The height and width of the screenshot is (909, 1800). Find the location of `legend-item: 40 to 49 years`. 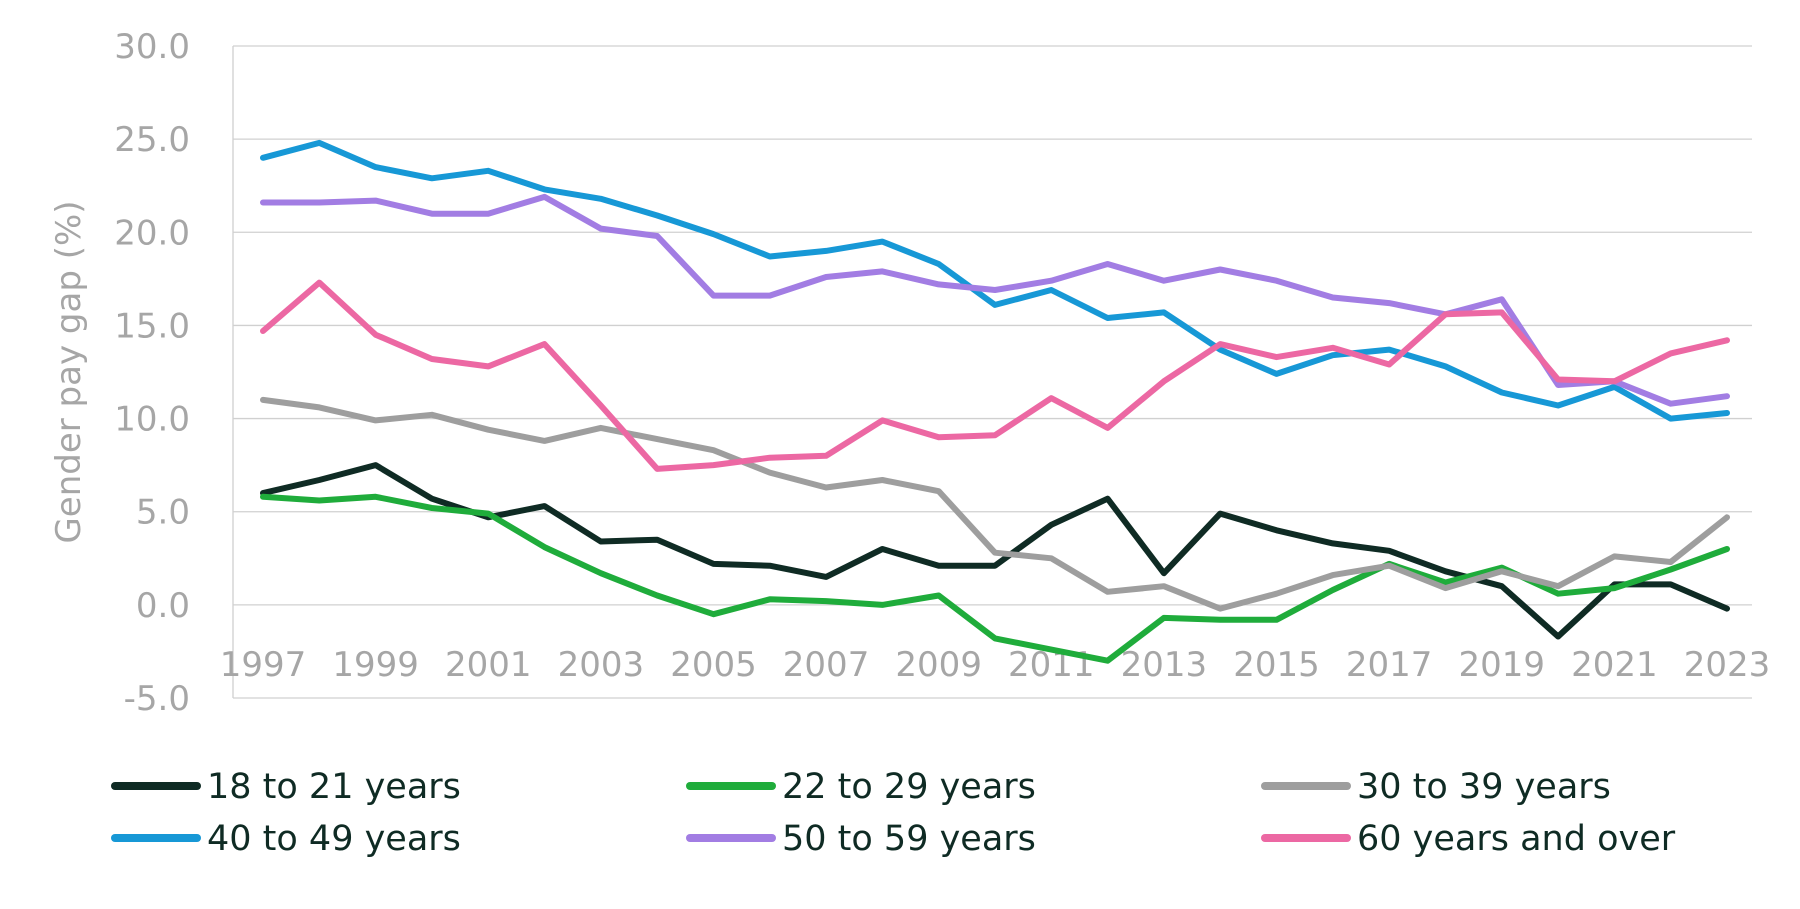

legend-item: 40 to 49 years is located at coordinates (286, 839).